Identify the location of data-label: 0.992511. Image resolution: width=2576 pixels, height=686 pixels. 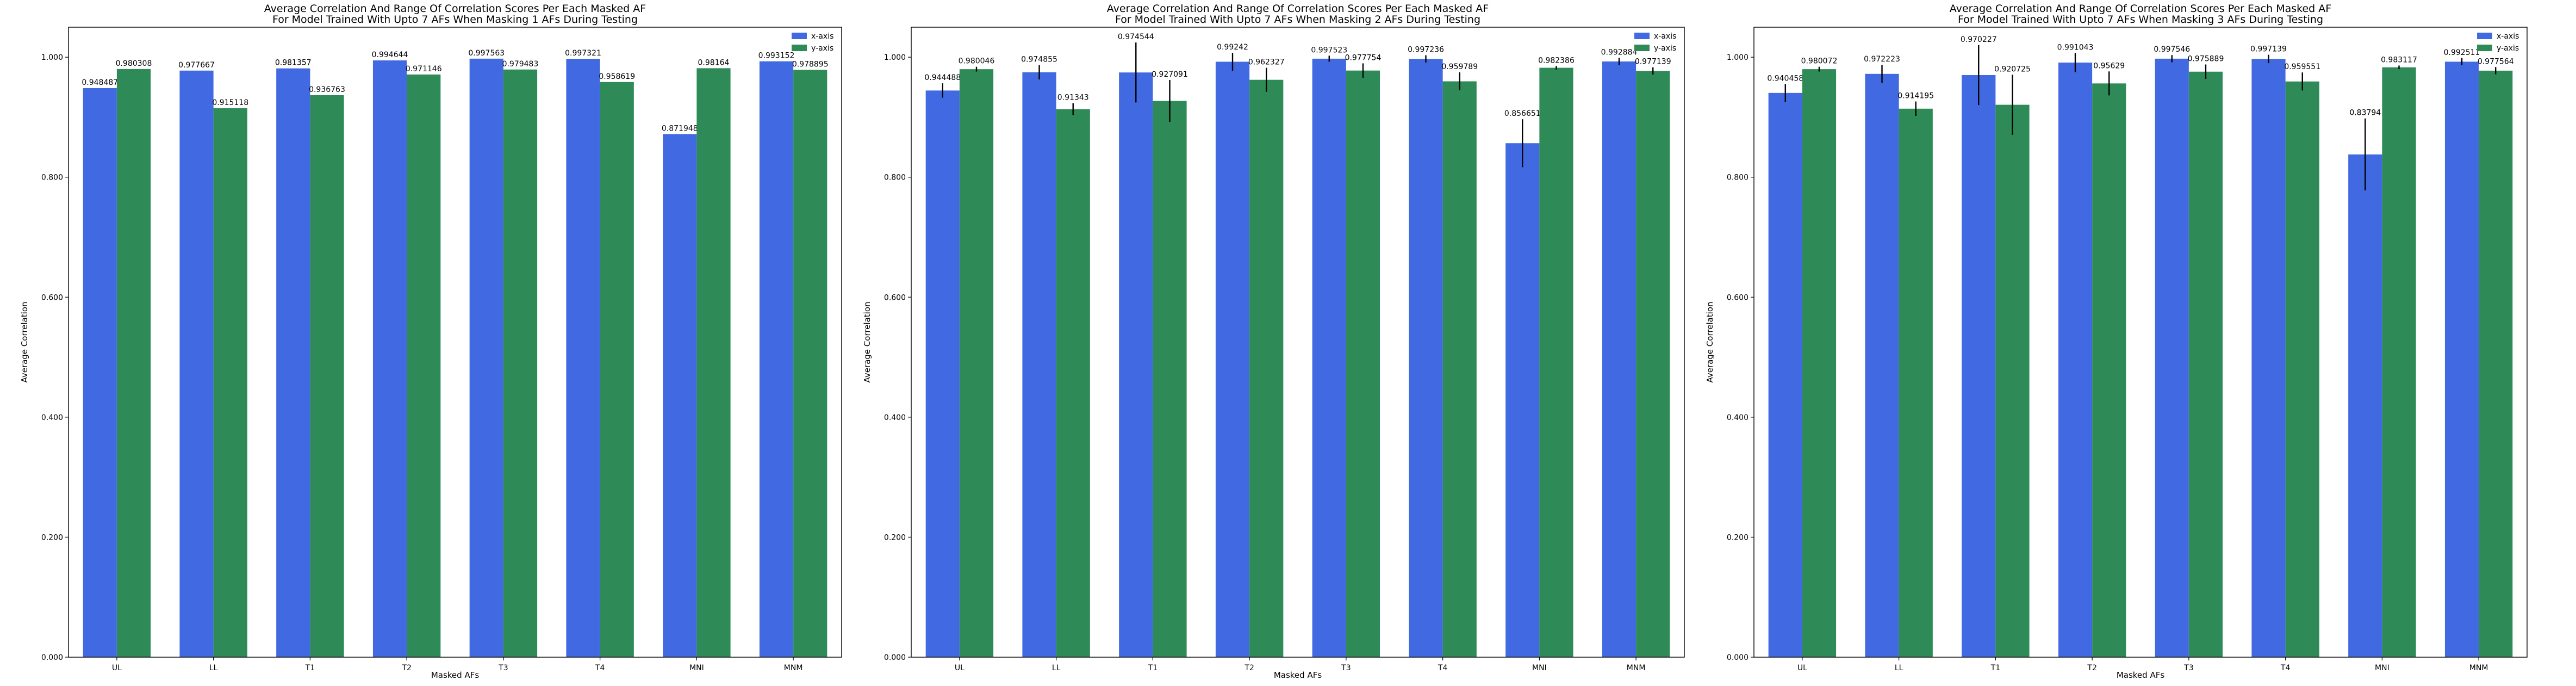
(2462, 52).